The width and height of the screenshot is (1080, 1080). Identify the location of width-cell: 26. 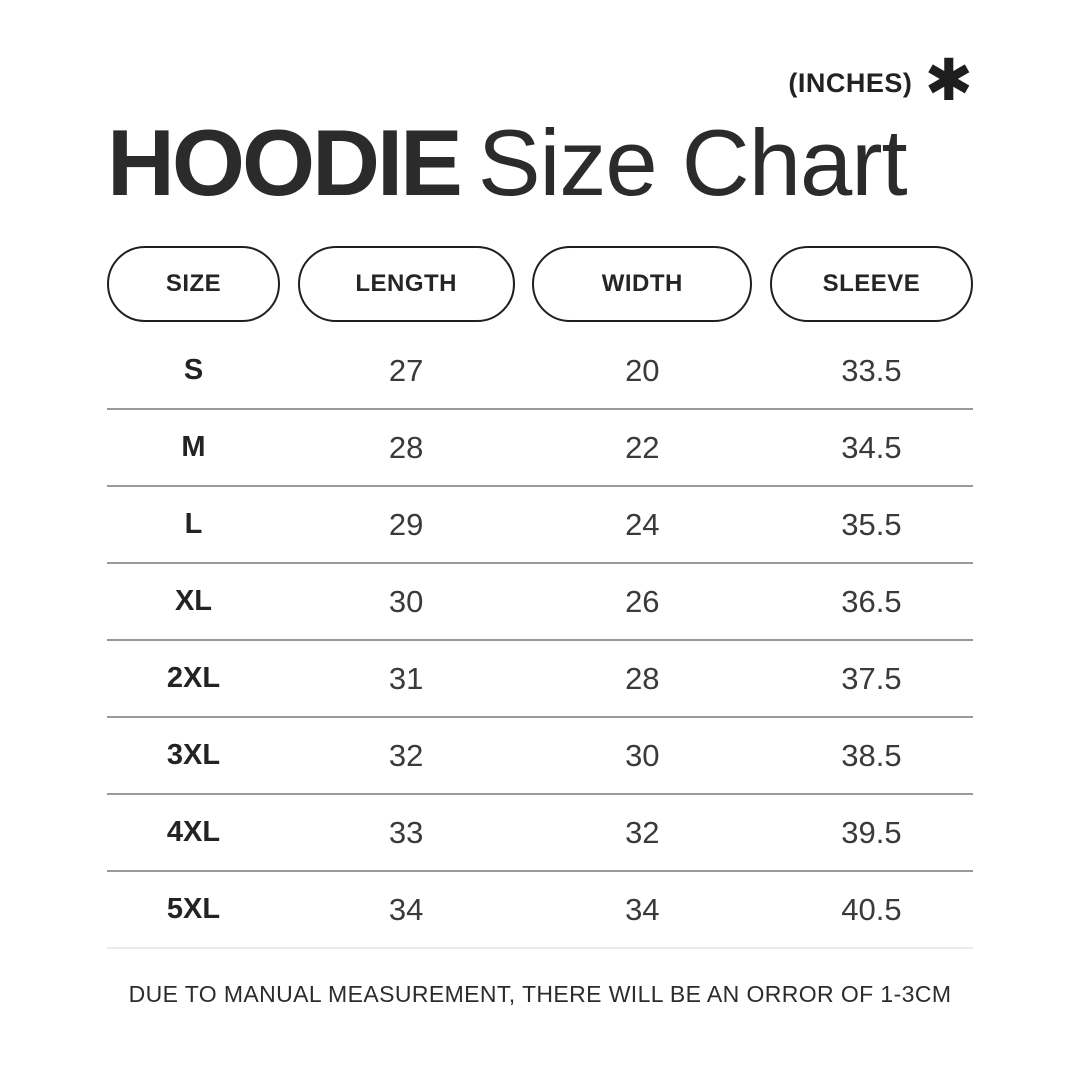
(642, 601).